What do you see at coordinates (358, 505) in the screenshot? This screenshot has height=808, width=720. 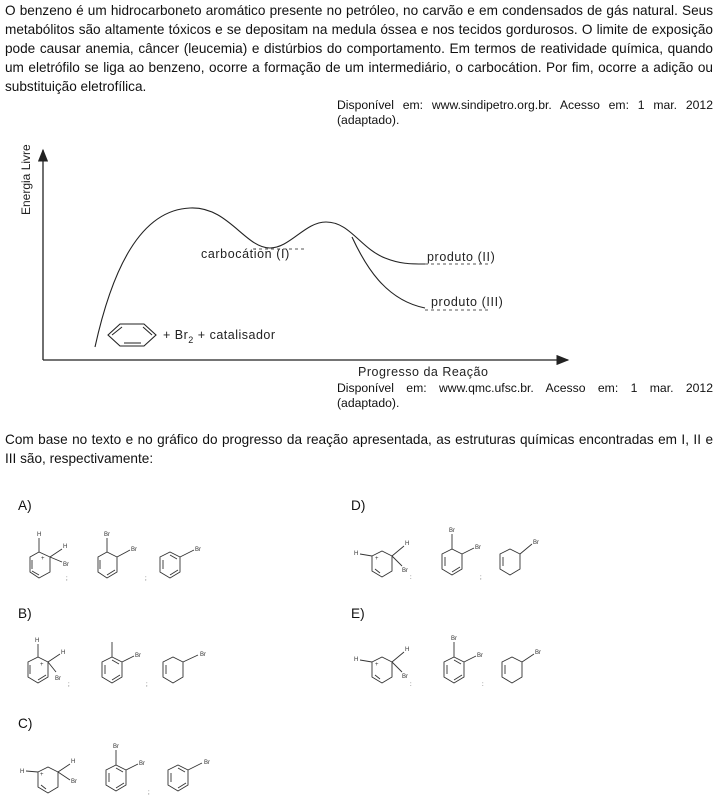 I see `option-d-label: D)` at bounding box center [358, 505].